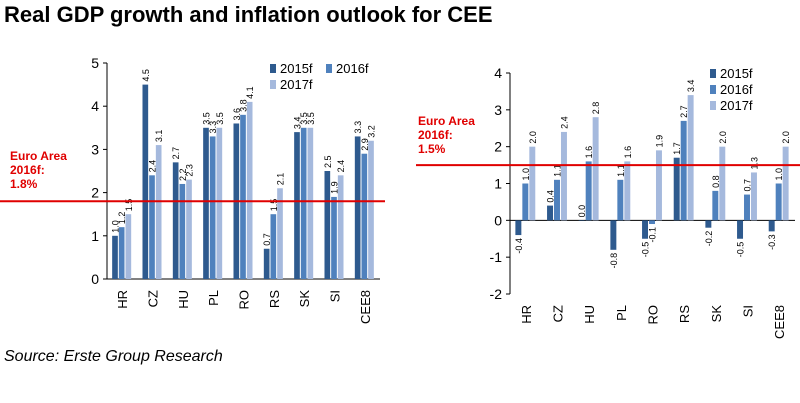 This screenshot has width=800, height=403. Describe the element at coordinates (621, 313) in the screenshot. I see `category-label: PL` at that location.